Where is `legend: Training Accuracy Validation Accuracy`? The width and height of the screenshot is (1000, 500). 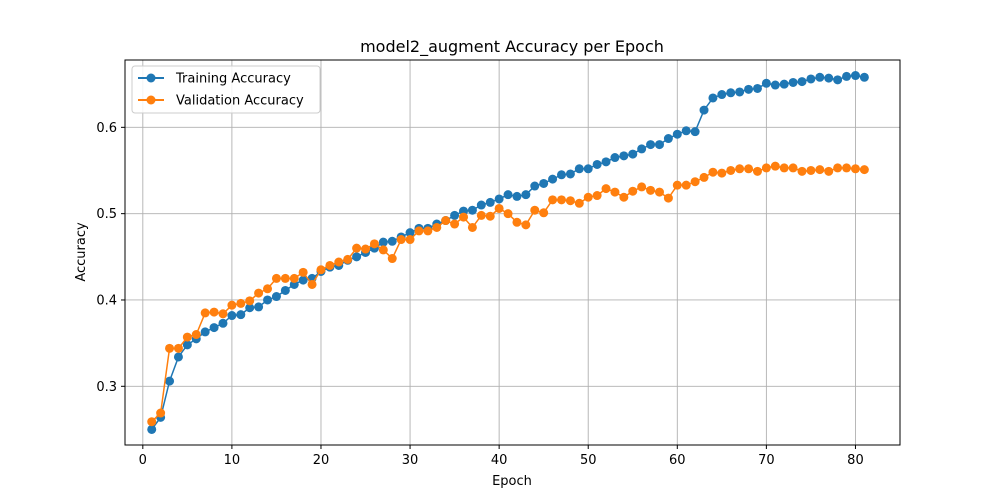
legend: Training Accuracy Validation Accuracy is located at coordinates (226, 89).